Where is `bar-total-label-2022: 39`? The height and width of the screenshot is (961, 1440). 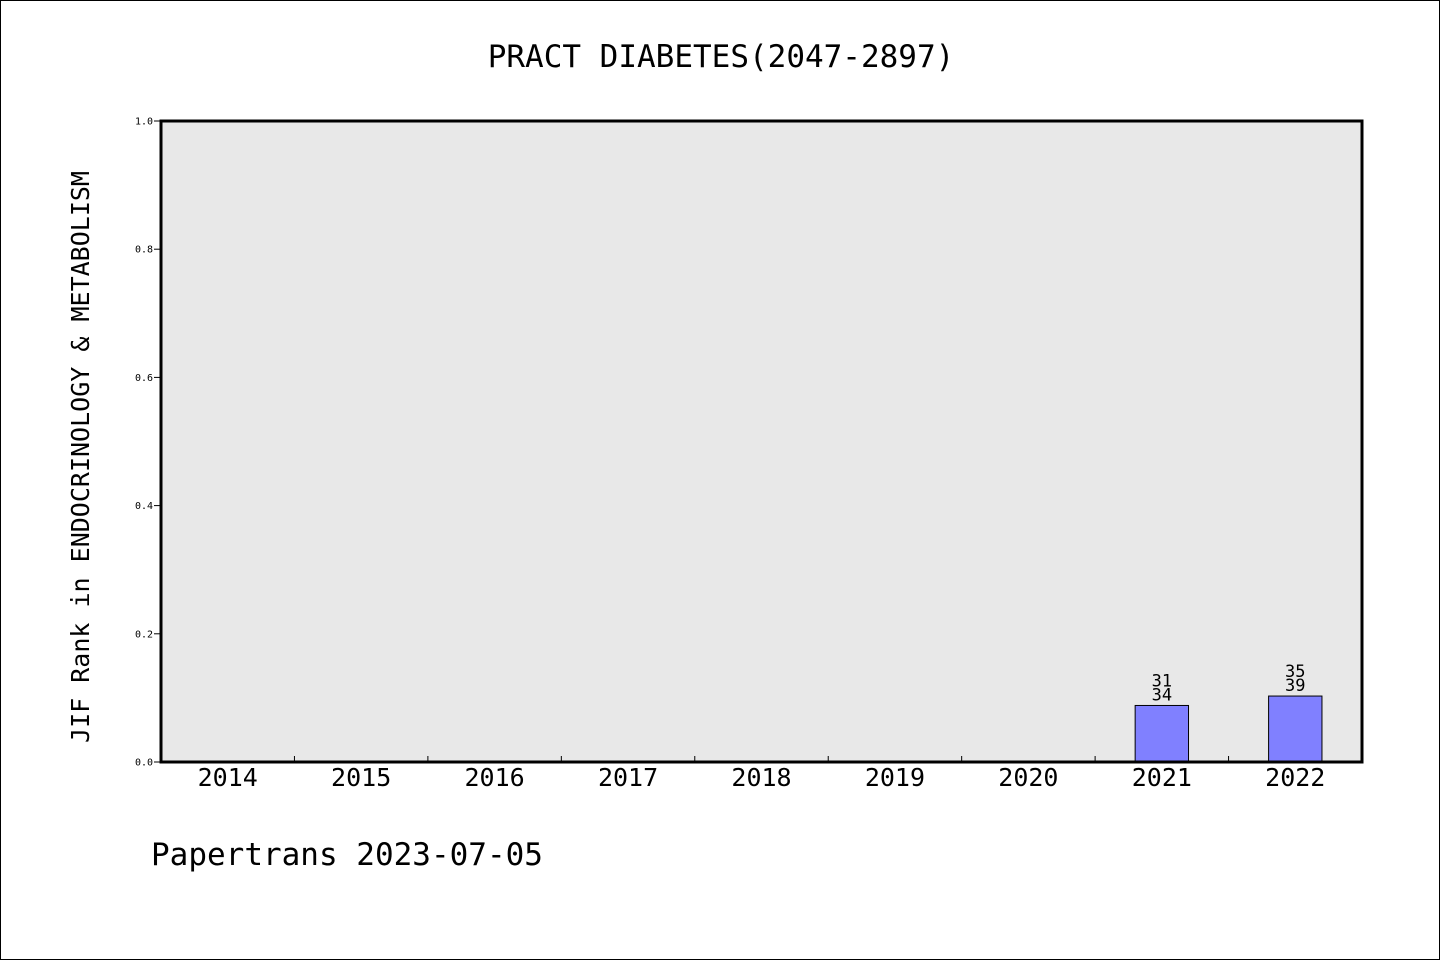 bar-total-label-2022: 39 is located at coordinates (1295, 686).